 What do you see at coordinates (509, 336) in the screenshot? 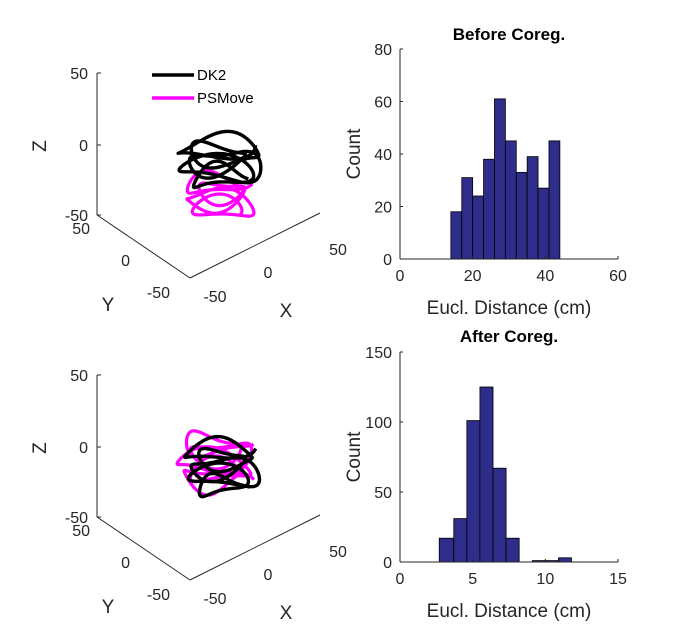
I see `chart-title: After Coreg.` at bounding box center [509, 336].